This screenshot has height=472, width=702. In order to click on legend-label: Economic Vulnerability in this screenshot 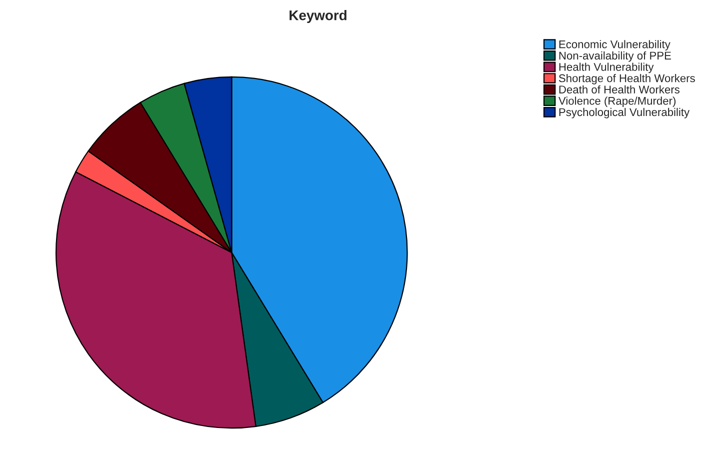, I will do `click(614, 45)`.